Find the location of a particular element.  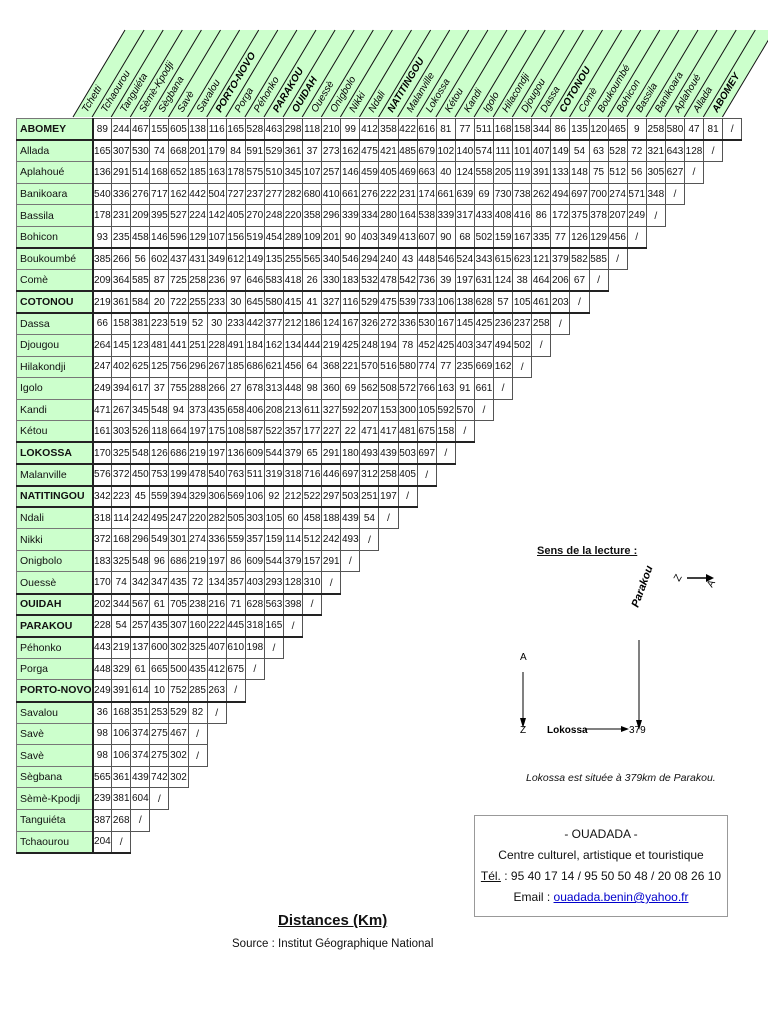

distance-cell: 516 is located at coordinates (388, 367).